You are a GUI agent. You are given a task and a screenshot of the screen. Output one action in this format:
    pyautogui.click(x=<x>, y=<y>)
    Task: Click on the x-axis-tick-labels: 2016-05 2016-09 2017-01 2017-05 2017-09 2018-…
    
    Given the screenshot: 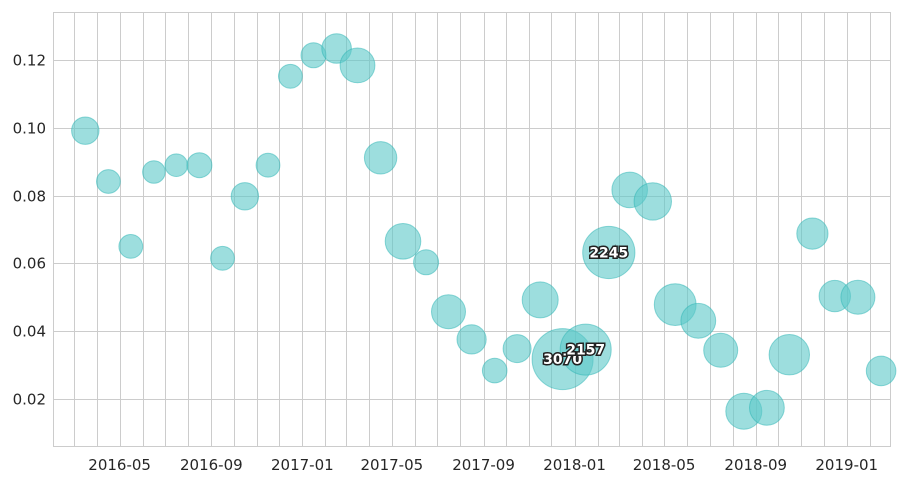 What is the action you would take?
    pyautogui.click(x=483, y=465)
    